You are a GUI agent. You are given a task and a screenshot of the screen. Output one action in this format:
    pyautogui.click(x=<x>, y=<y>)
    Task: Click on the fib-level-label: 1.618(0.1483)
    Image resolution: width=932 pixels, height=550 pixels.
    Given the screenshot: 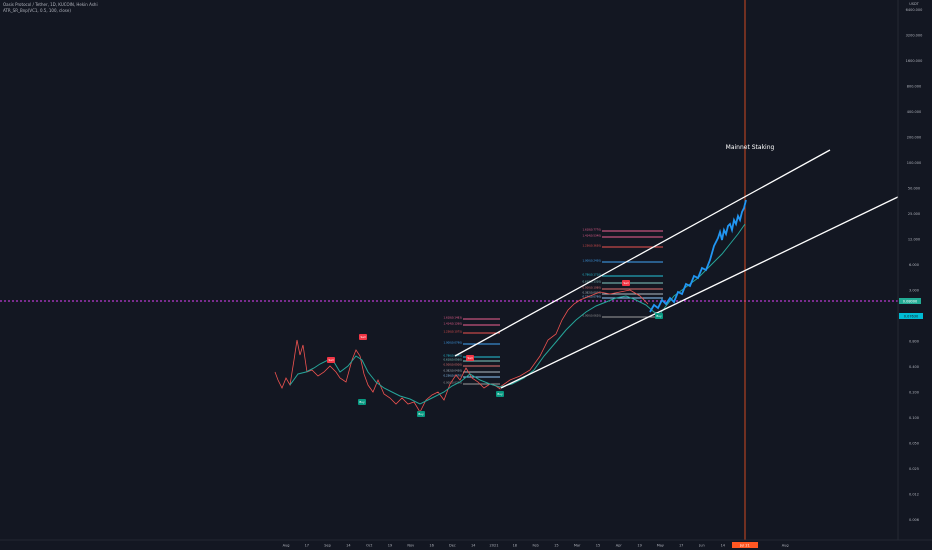 What is the action you would take?
    pyautogui.click(x=452, y=318)
    